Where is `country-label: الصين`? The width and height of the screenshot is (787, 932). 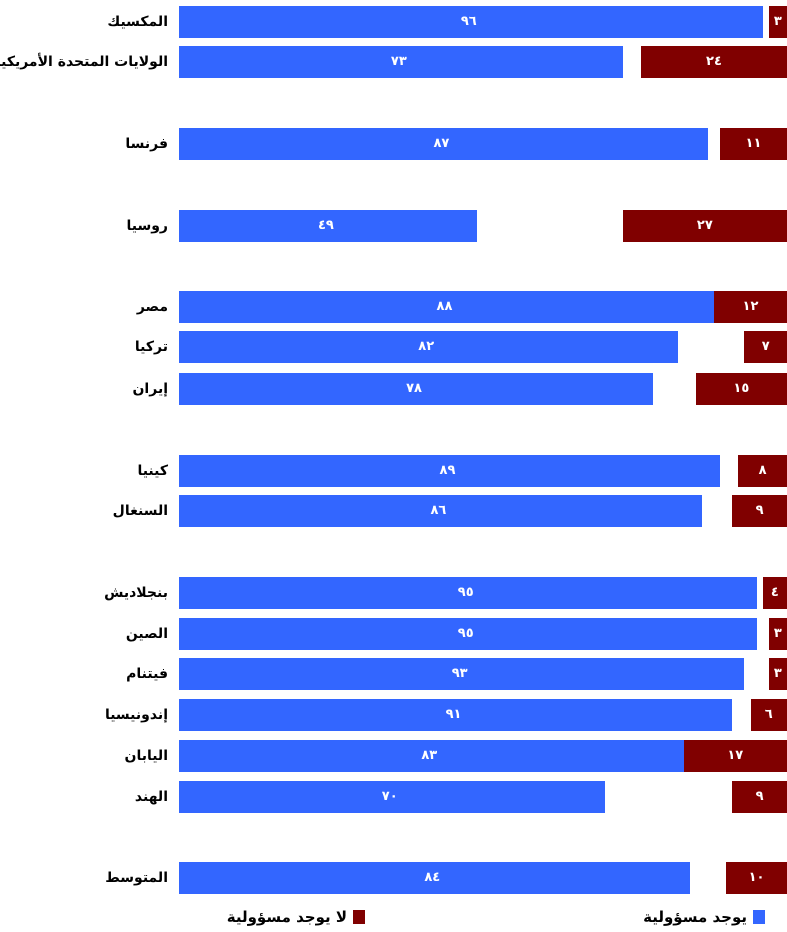
country-label: الصين is located at coordinates (146, 634).